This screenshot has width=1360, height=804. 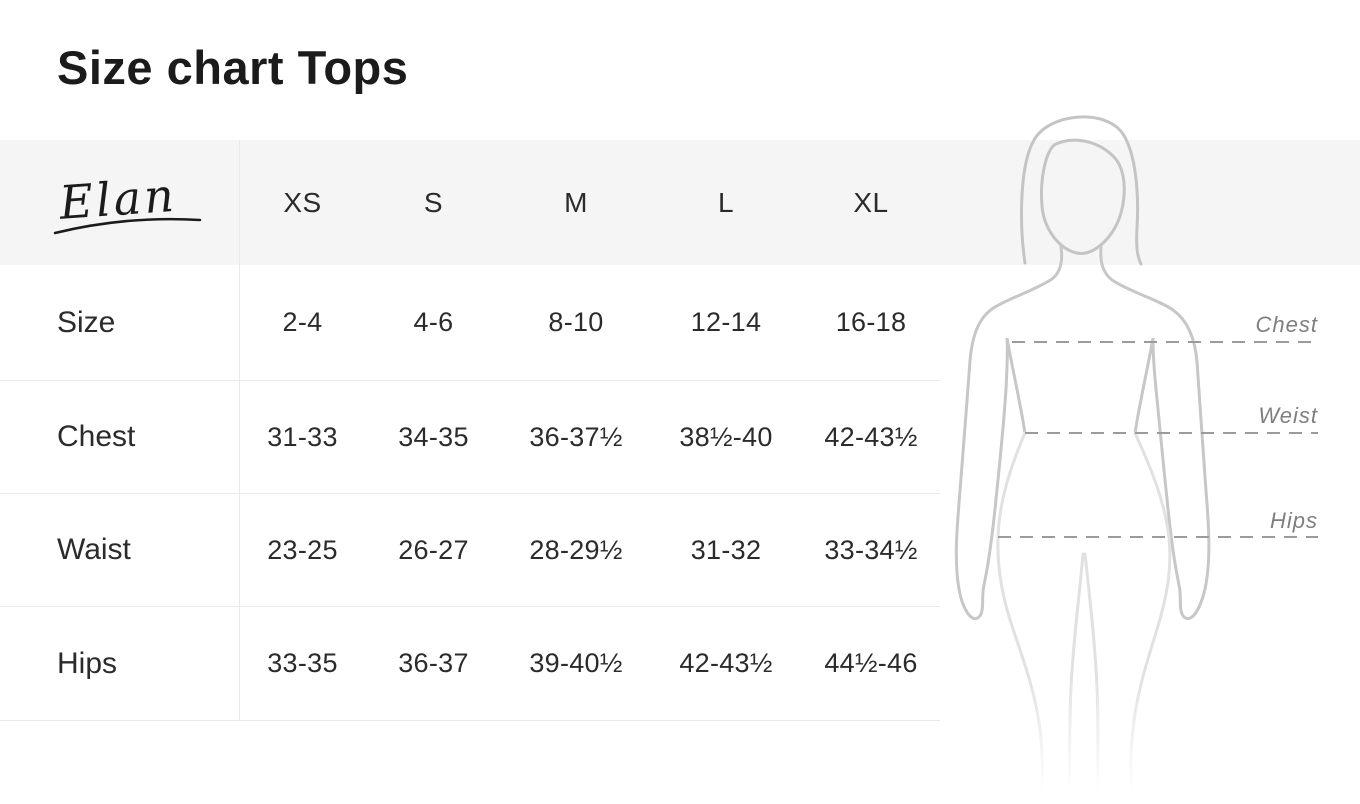 What do you see at coordinates (120, 436) in the screenshot?
I see `row-label-chest: Chest` at bounding box center [120, 436].